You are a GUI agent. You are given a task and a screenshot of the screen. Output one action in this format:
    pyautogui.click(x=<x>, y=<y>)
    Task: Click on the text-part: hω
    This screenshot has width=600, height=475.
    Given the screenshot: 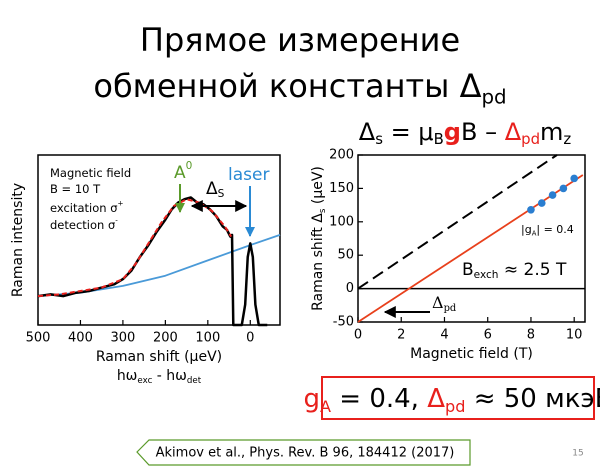 What is the action you would take?
    pyautogui.click(x=127, y=376)
    